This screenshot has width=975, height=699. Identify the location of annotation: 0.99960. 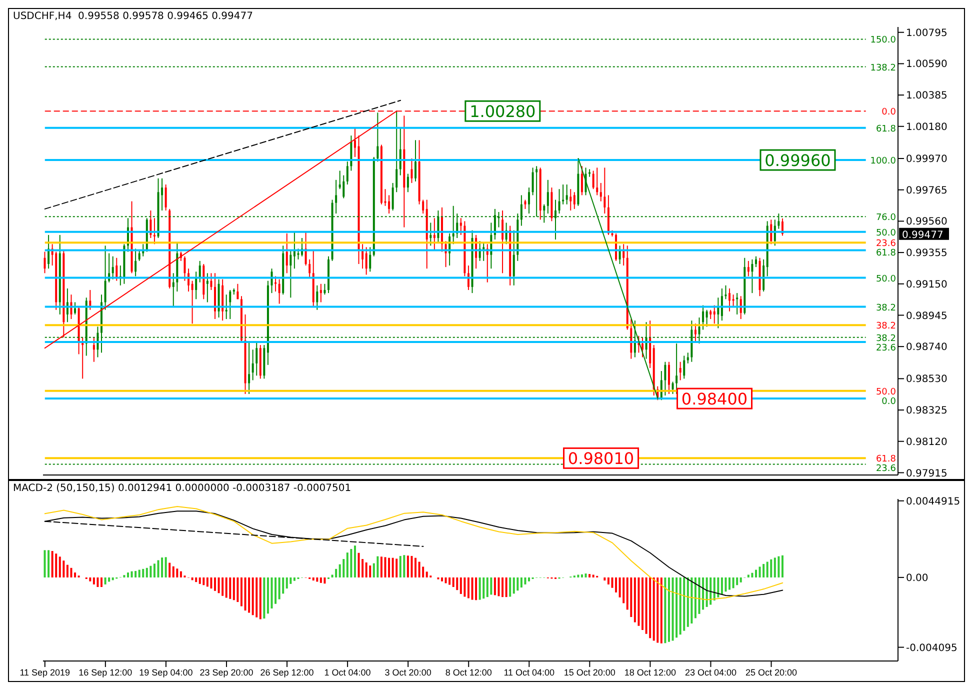
(797, 160).